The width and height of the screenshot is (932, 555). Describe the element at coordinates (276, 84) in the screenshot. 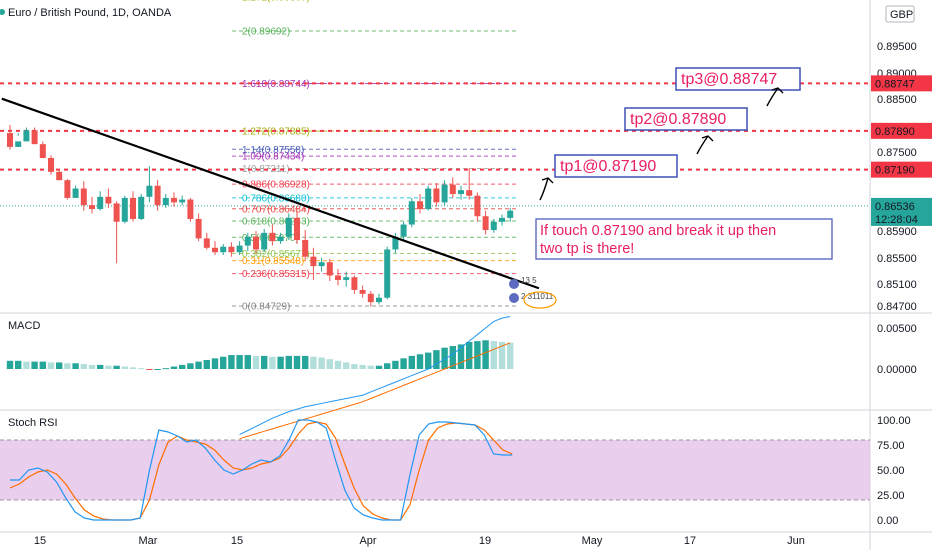

I see `fib-level-label: 1.618(0.88744)` at that location.